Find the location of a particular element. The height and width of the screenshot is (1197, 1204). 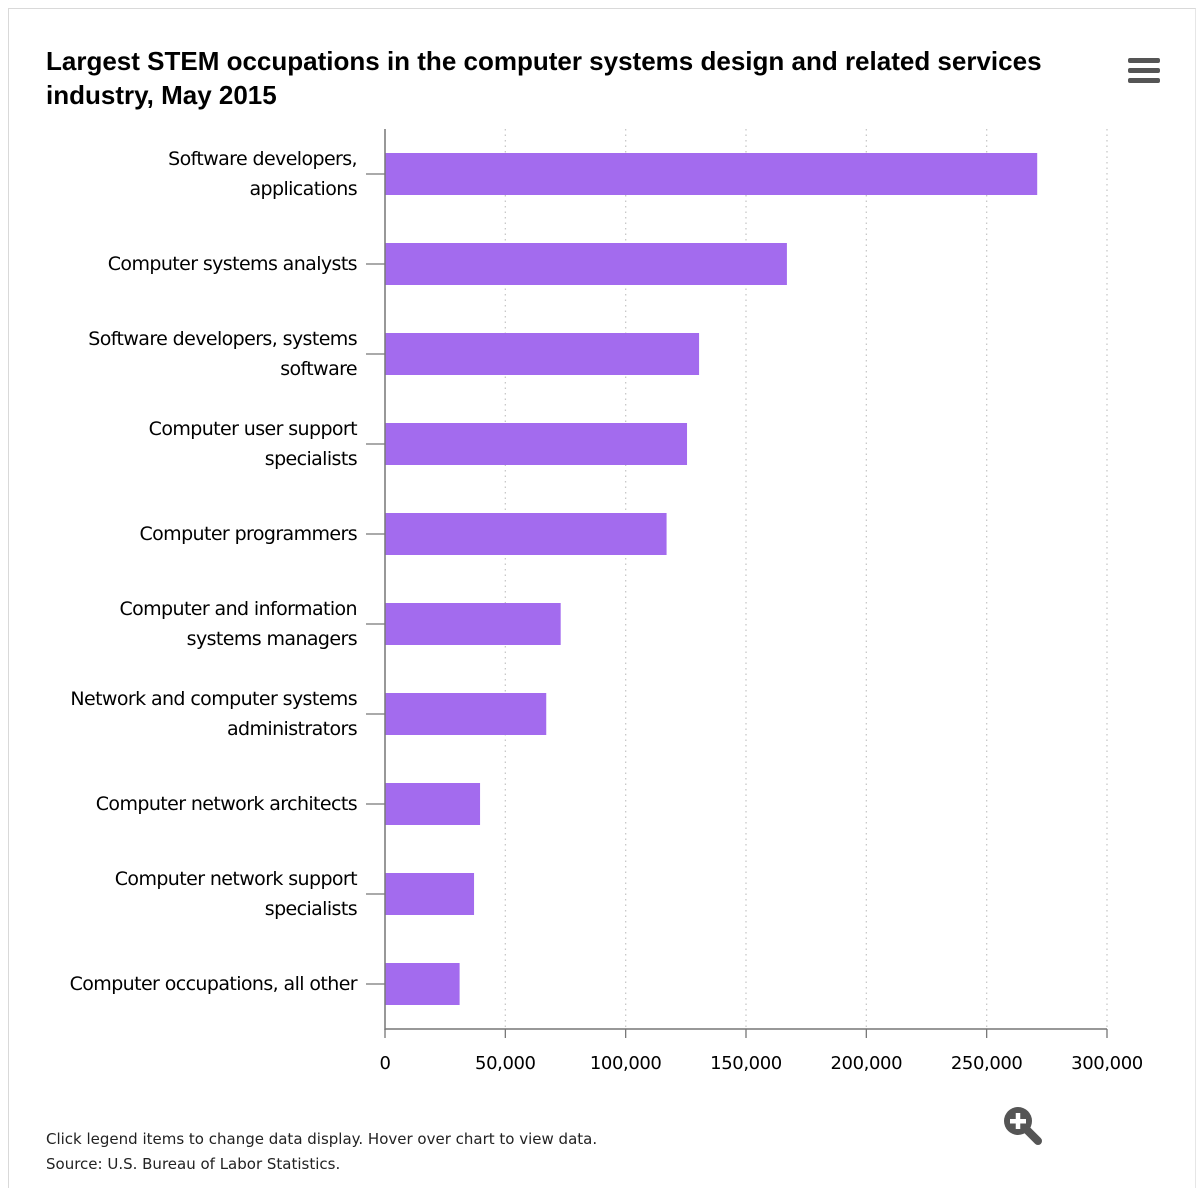

category-label-line: Computer network architects is located at coordinates (226, 804).